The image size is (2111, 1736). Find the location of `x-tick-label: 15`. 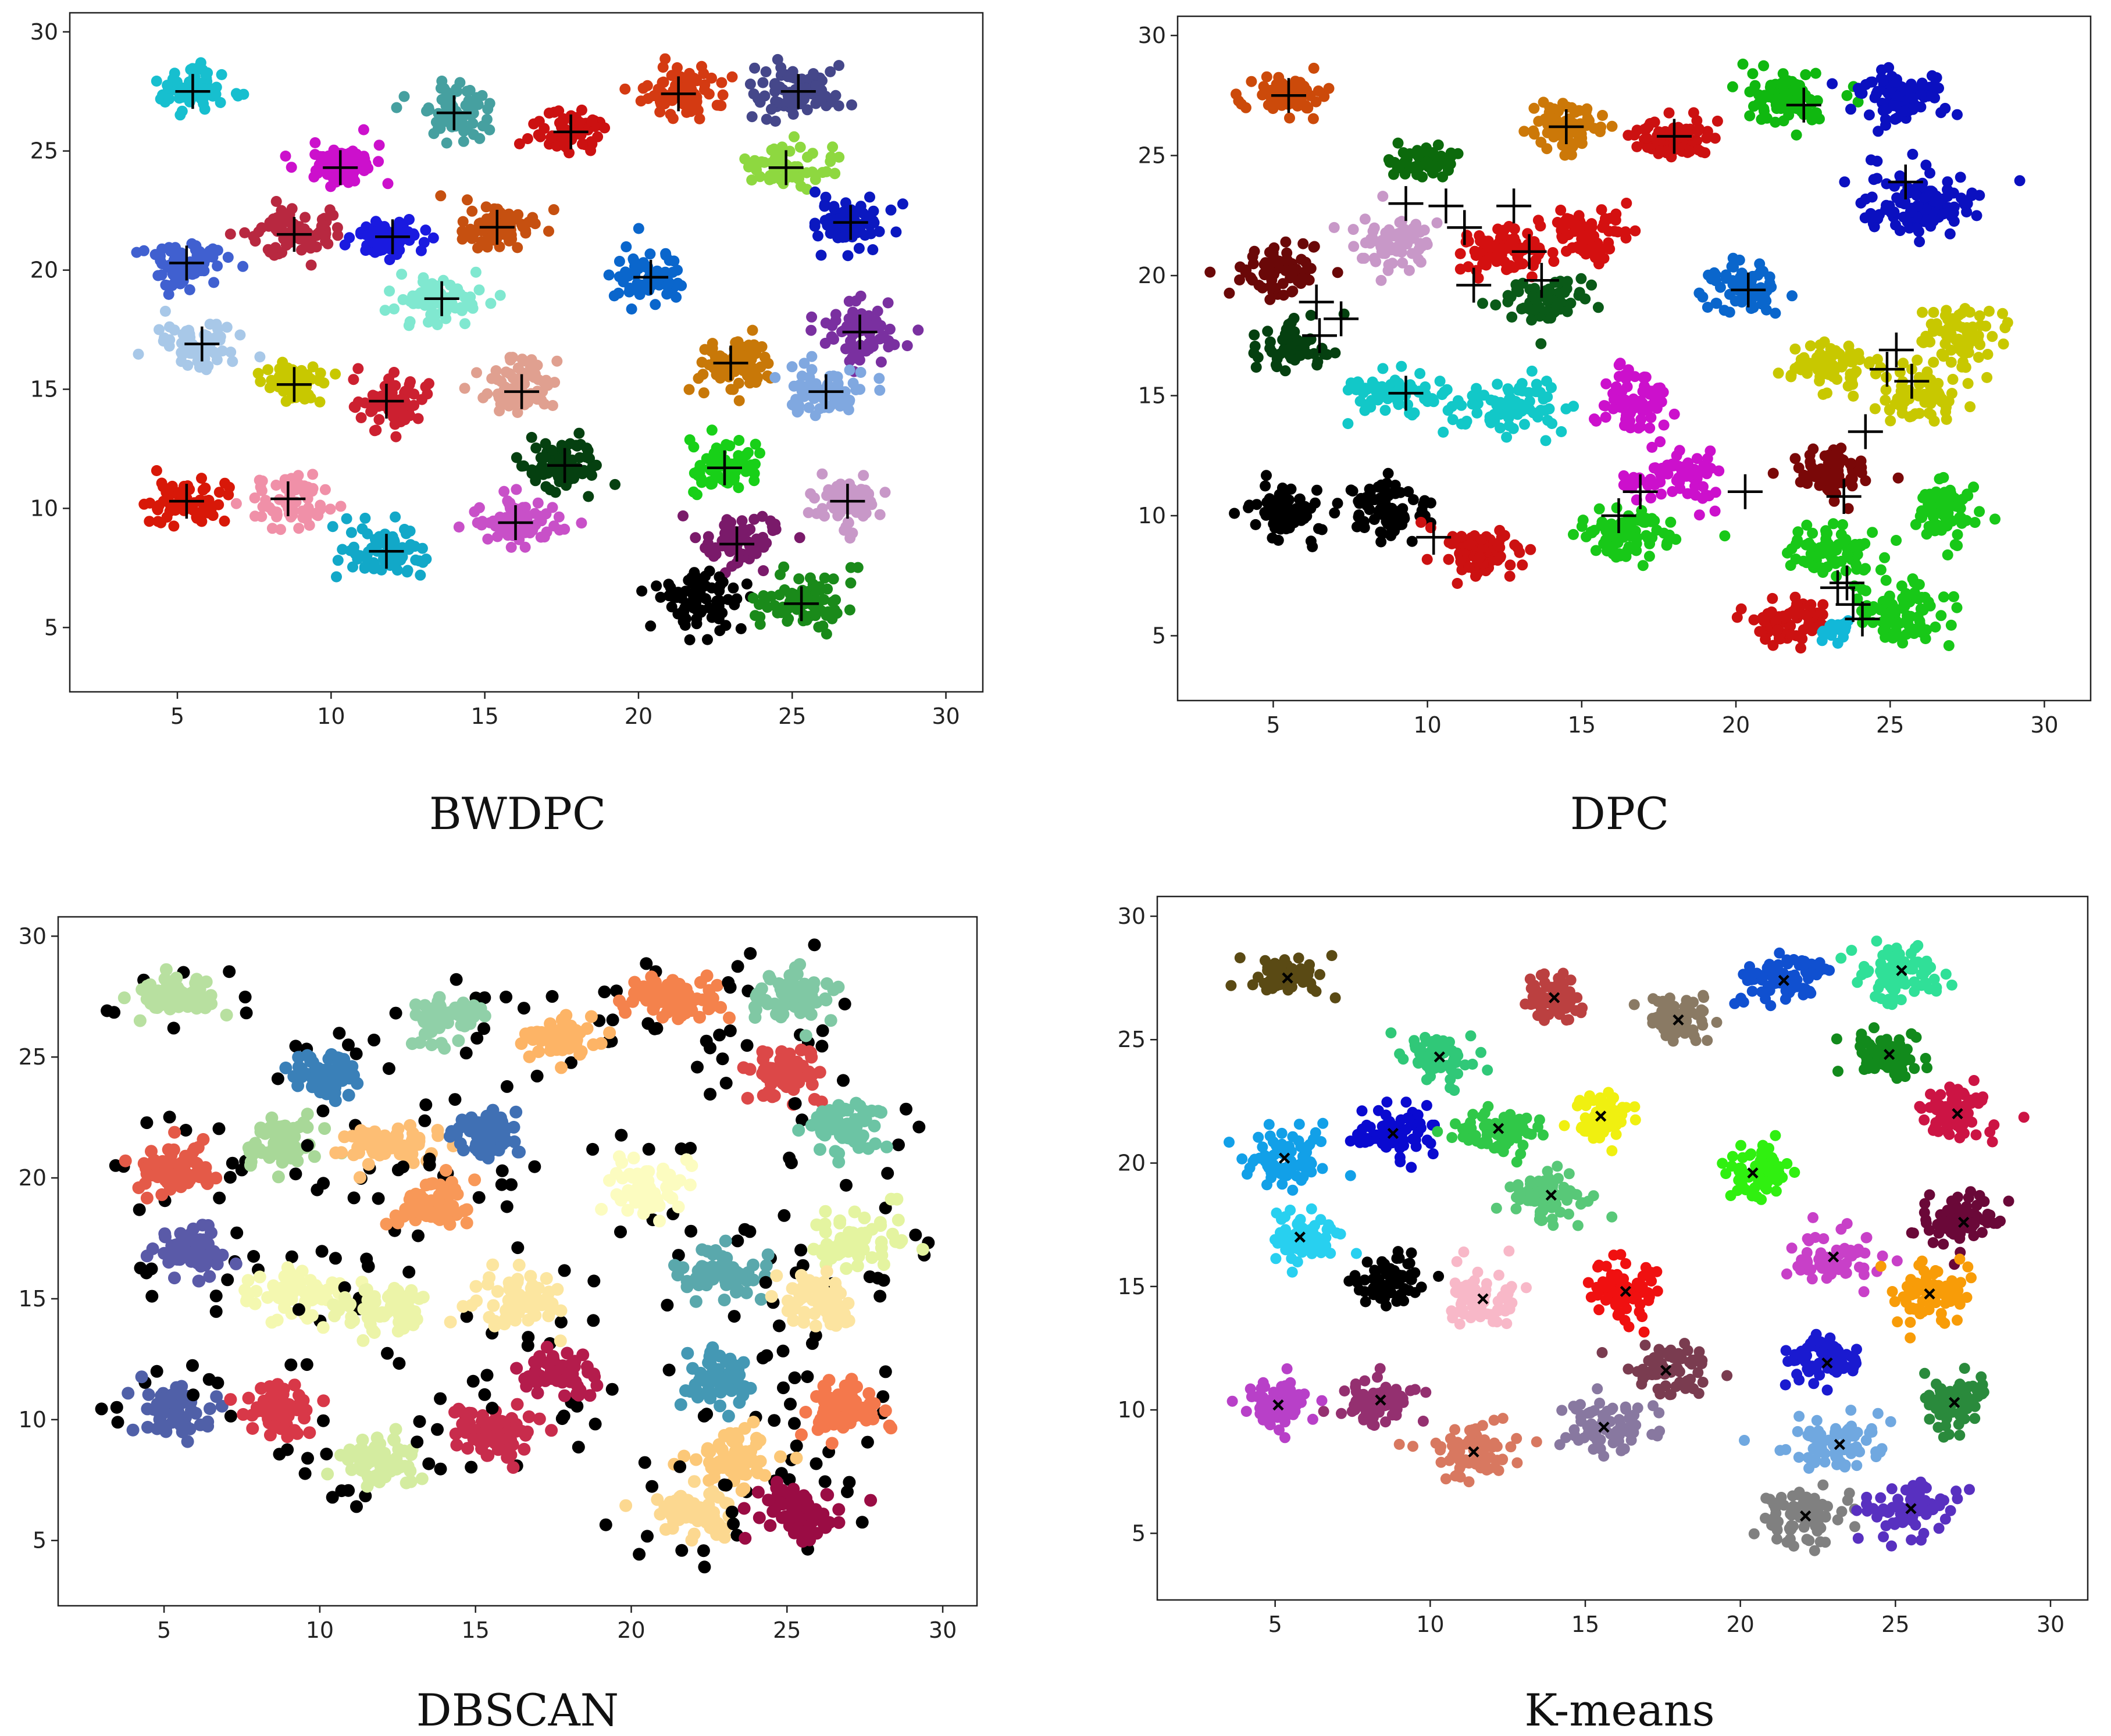

x-tick-label: 15 is located at coordinates (476, 1630).